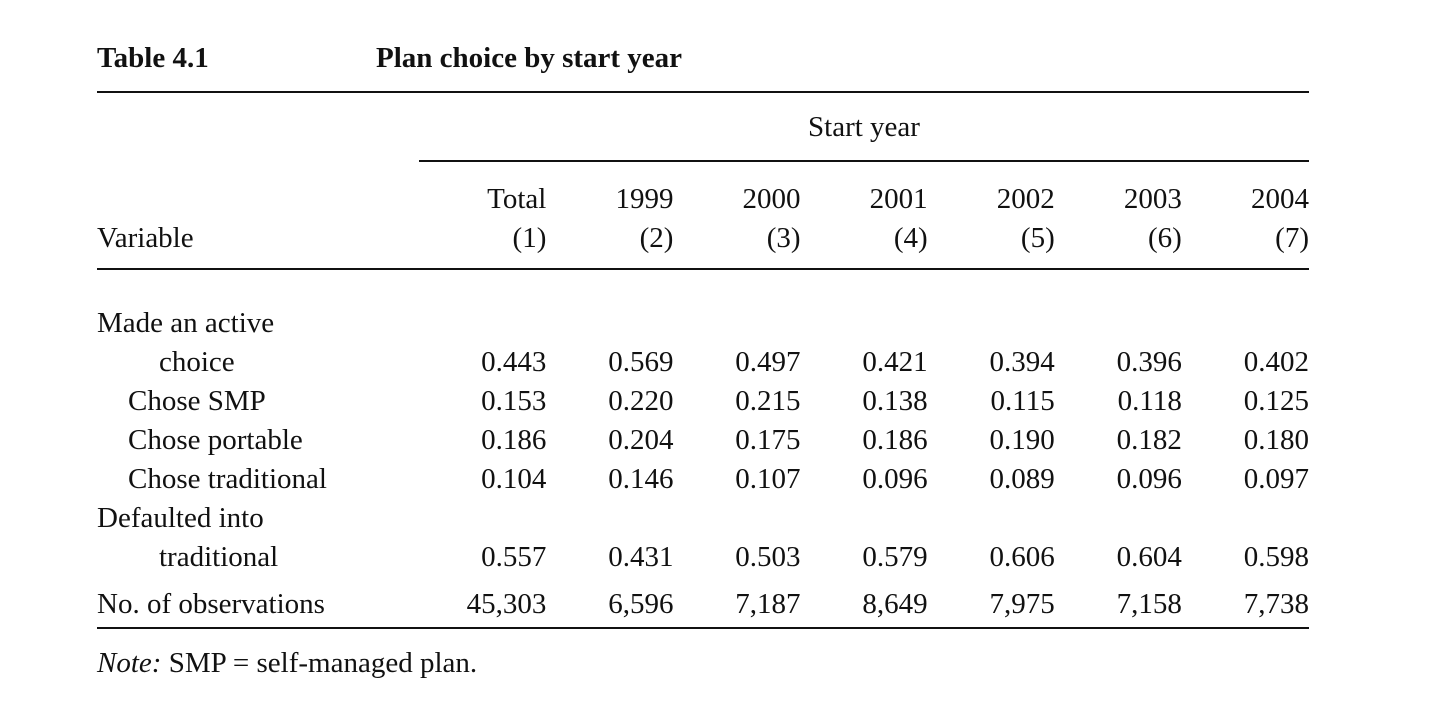 The height and width of the screenshot is (728, 1456). I want to click on column-header-year: 2004, so click(1280, 199).